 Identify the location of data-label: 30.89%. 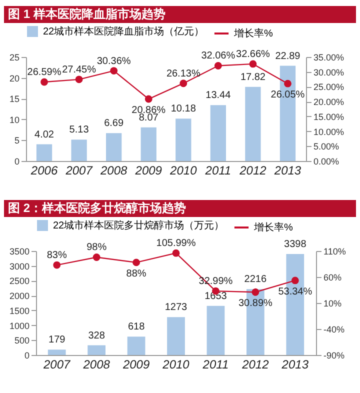
(255, 304).